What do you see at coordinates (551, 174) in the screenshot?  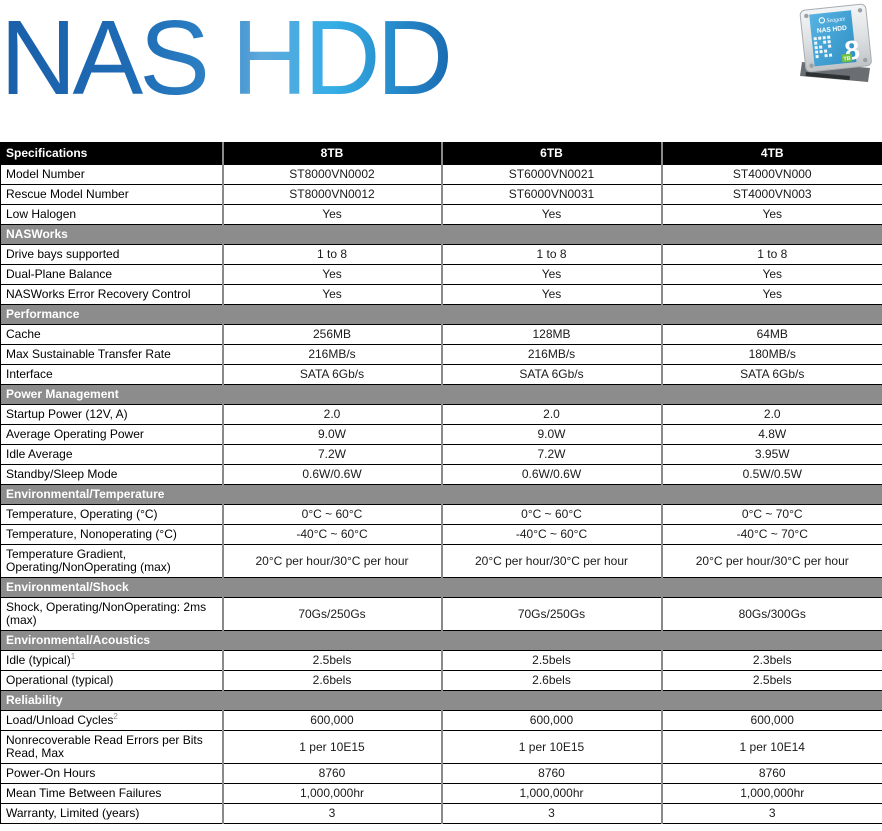 I see `spec-value-cell: ST6000VN0021` at bounding box center [551, 174].